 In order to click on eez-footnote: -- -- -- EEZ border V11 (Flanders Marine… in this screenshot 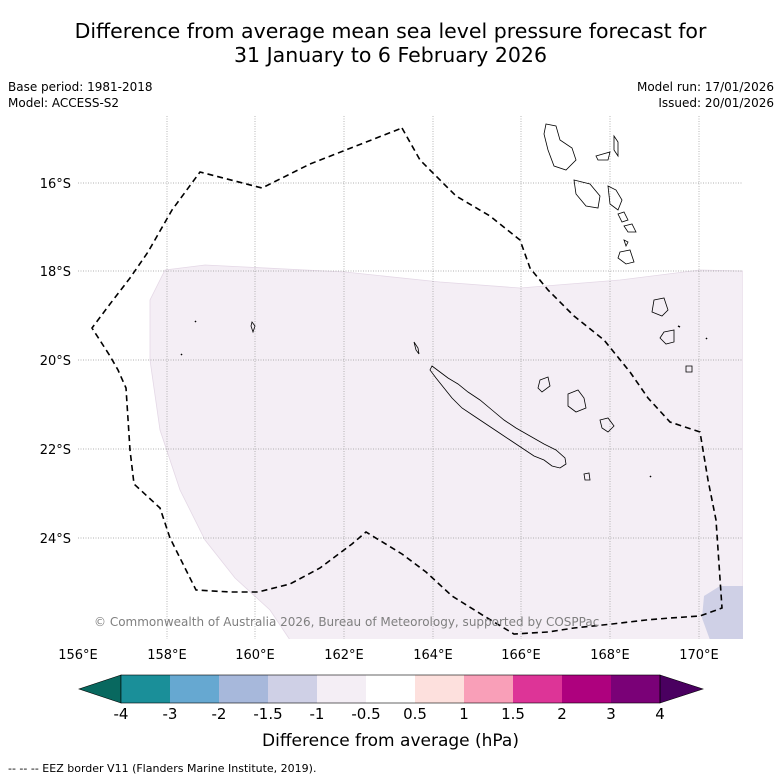, I will do `click(162, 768)`.